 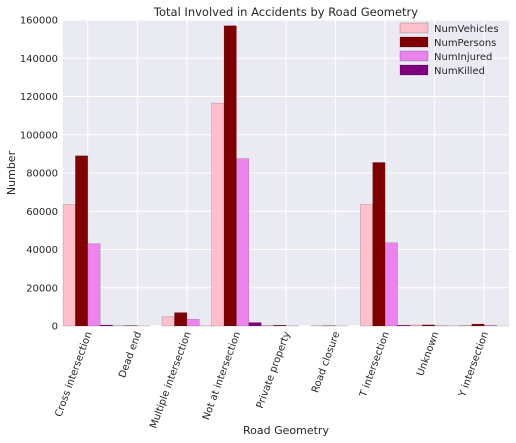 What do you see at coordinates (42, 250) in the screenshot?
I see `y-tick-label: 40000` at bounding box center [42, 250].